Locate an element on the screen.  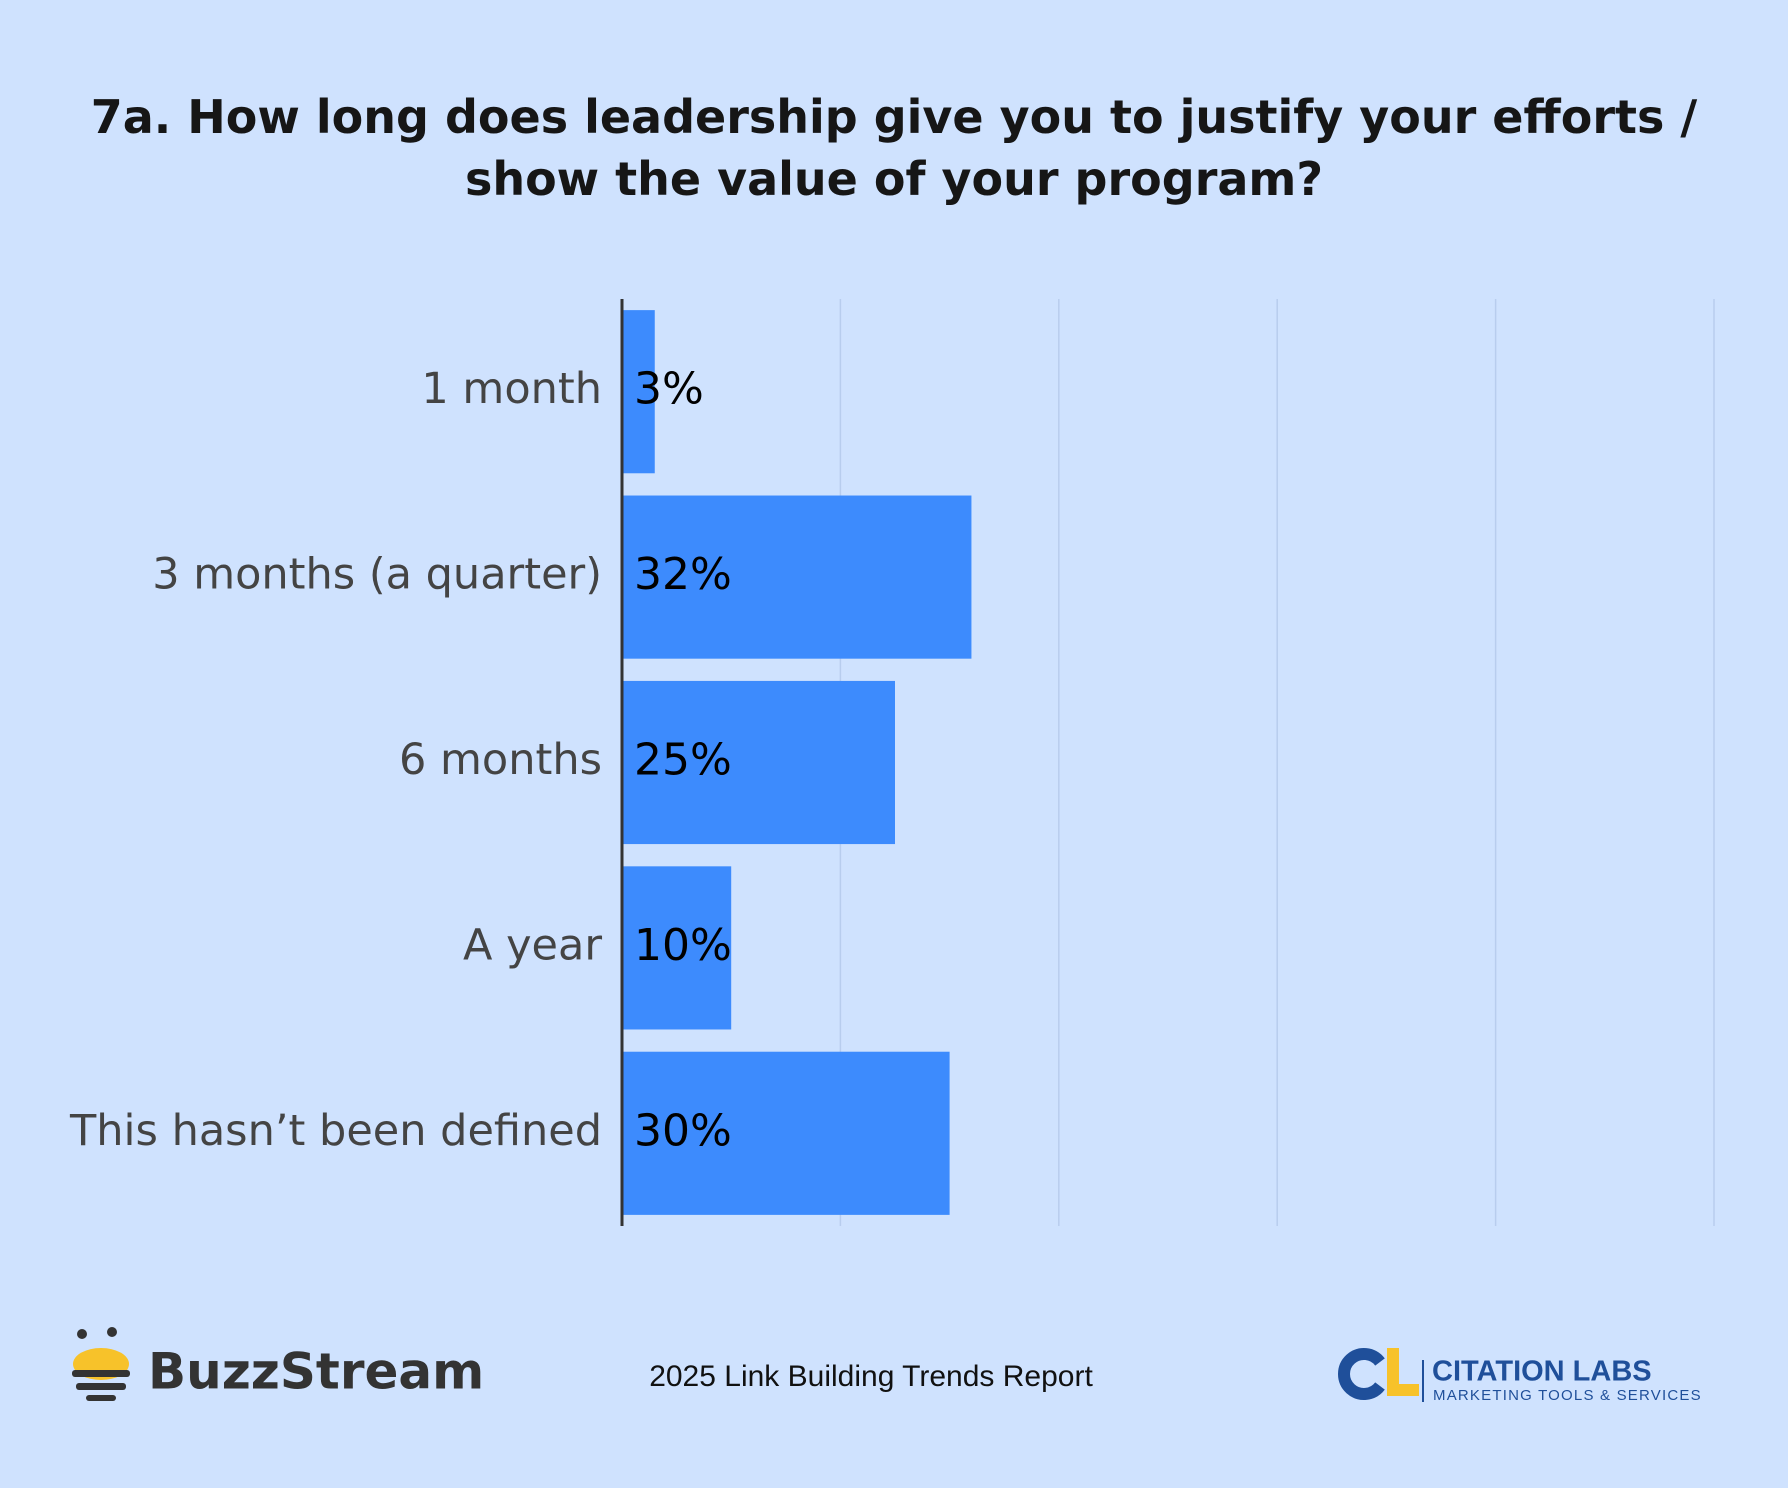
data-label: 3% is located at coordinates (669, 389).